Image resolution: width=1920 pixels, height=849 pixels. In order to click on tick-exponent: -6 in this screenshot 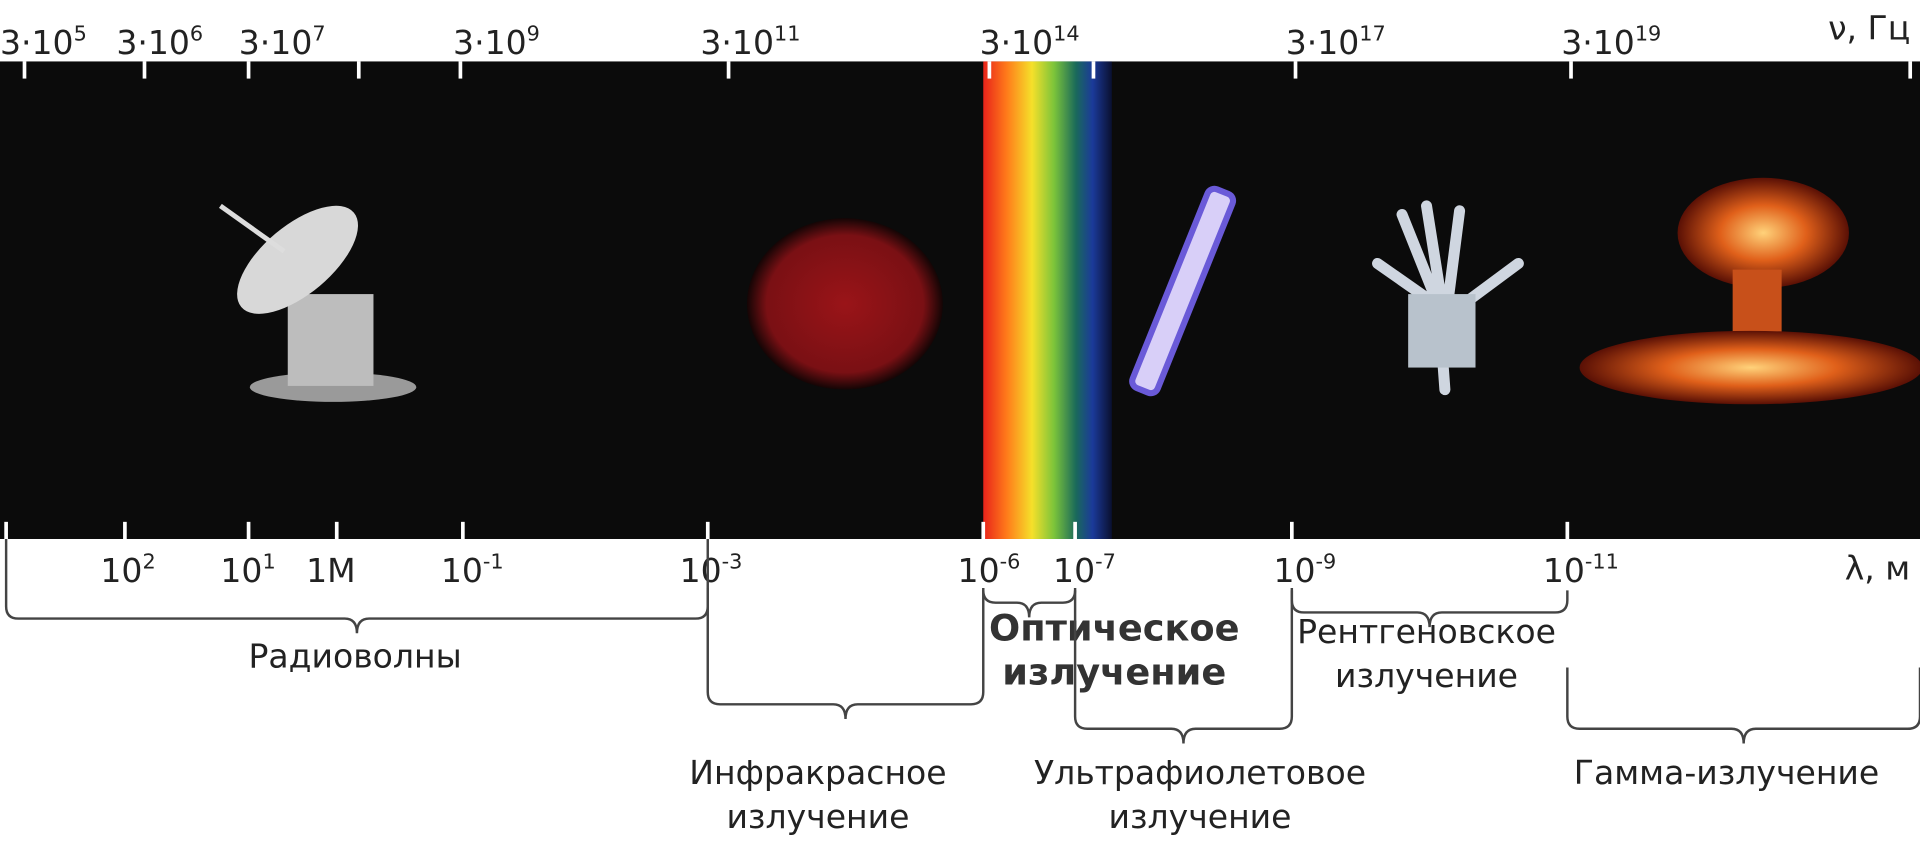, I will do `click(1010, 561)`.